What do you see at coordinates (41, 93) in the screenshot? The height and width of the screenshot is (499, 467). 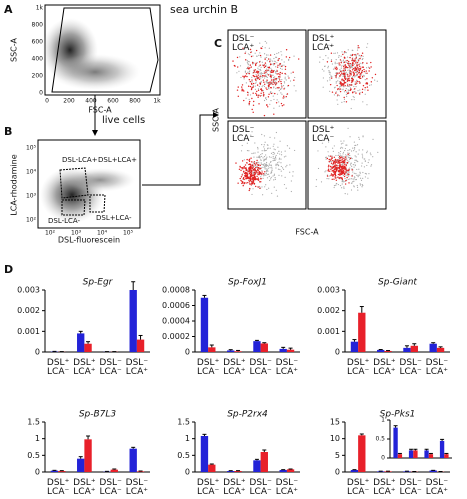 I see `y-tick-label: 0` at bounding box center [41, 93].